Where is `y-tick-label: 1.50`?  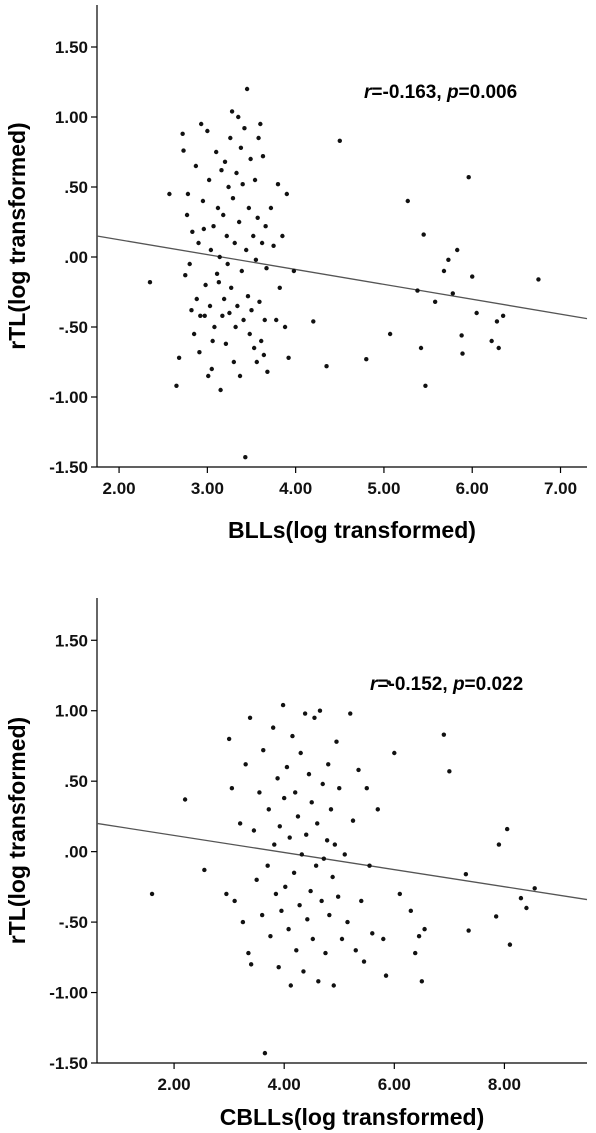
y-tick-label: 1.50 is located at coordinates (71, 47).